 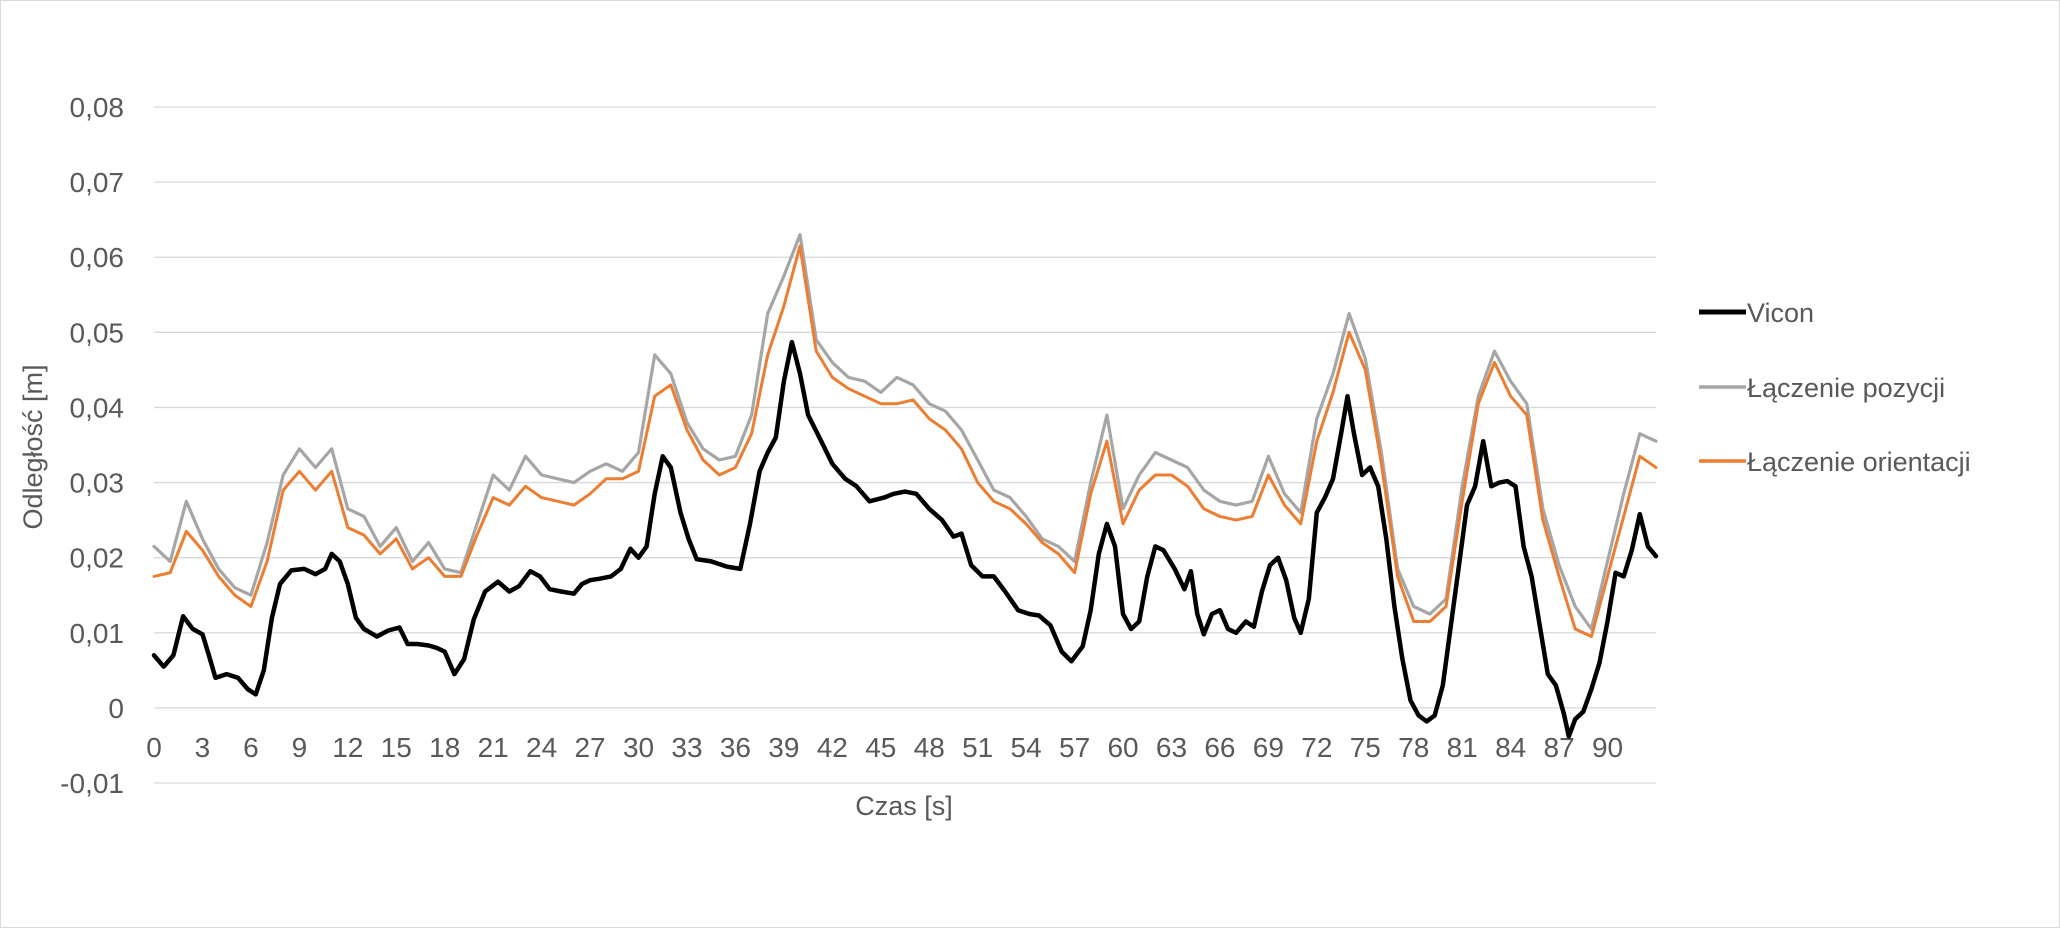 I want to click on x-tick-label: 30, so click(x=638, y=747).